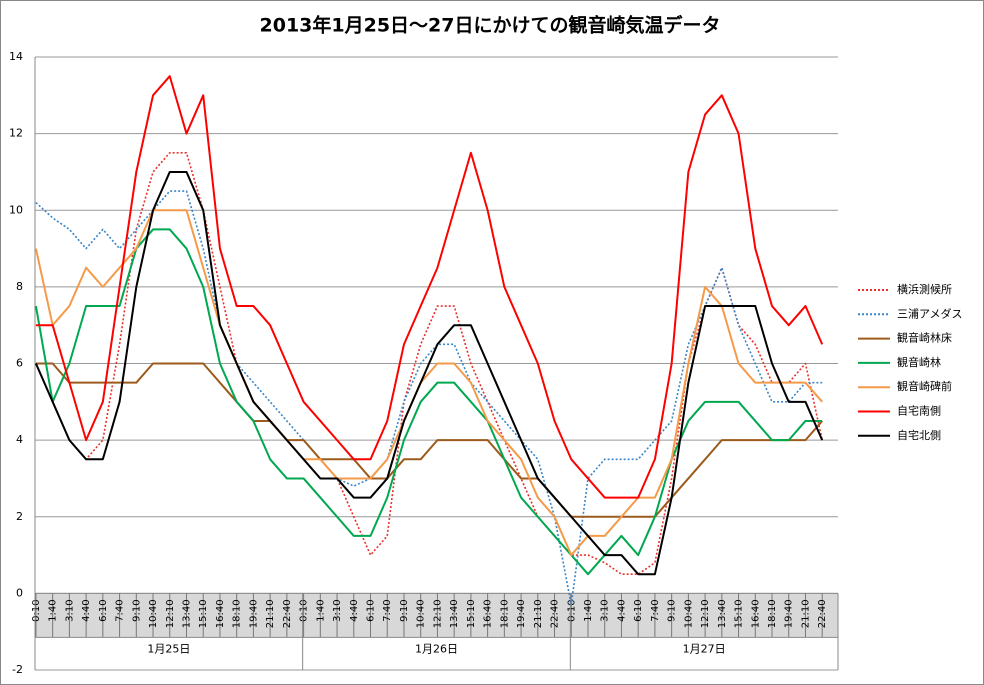  I want to click on y-tick-label: 8, so click(19, 286).